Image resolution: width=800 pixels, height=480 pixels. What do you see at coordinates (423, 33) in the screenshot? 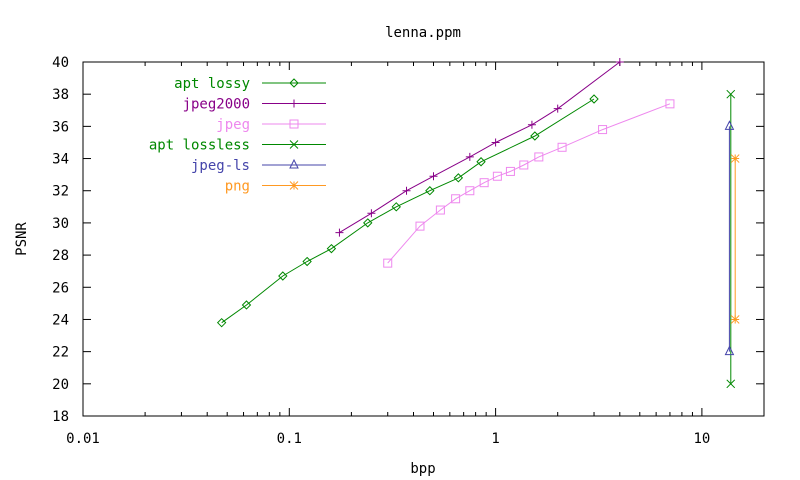
I see `chart-title: lenna.ppm` at bounding box center [423, 33].